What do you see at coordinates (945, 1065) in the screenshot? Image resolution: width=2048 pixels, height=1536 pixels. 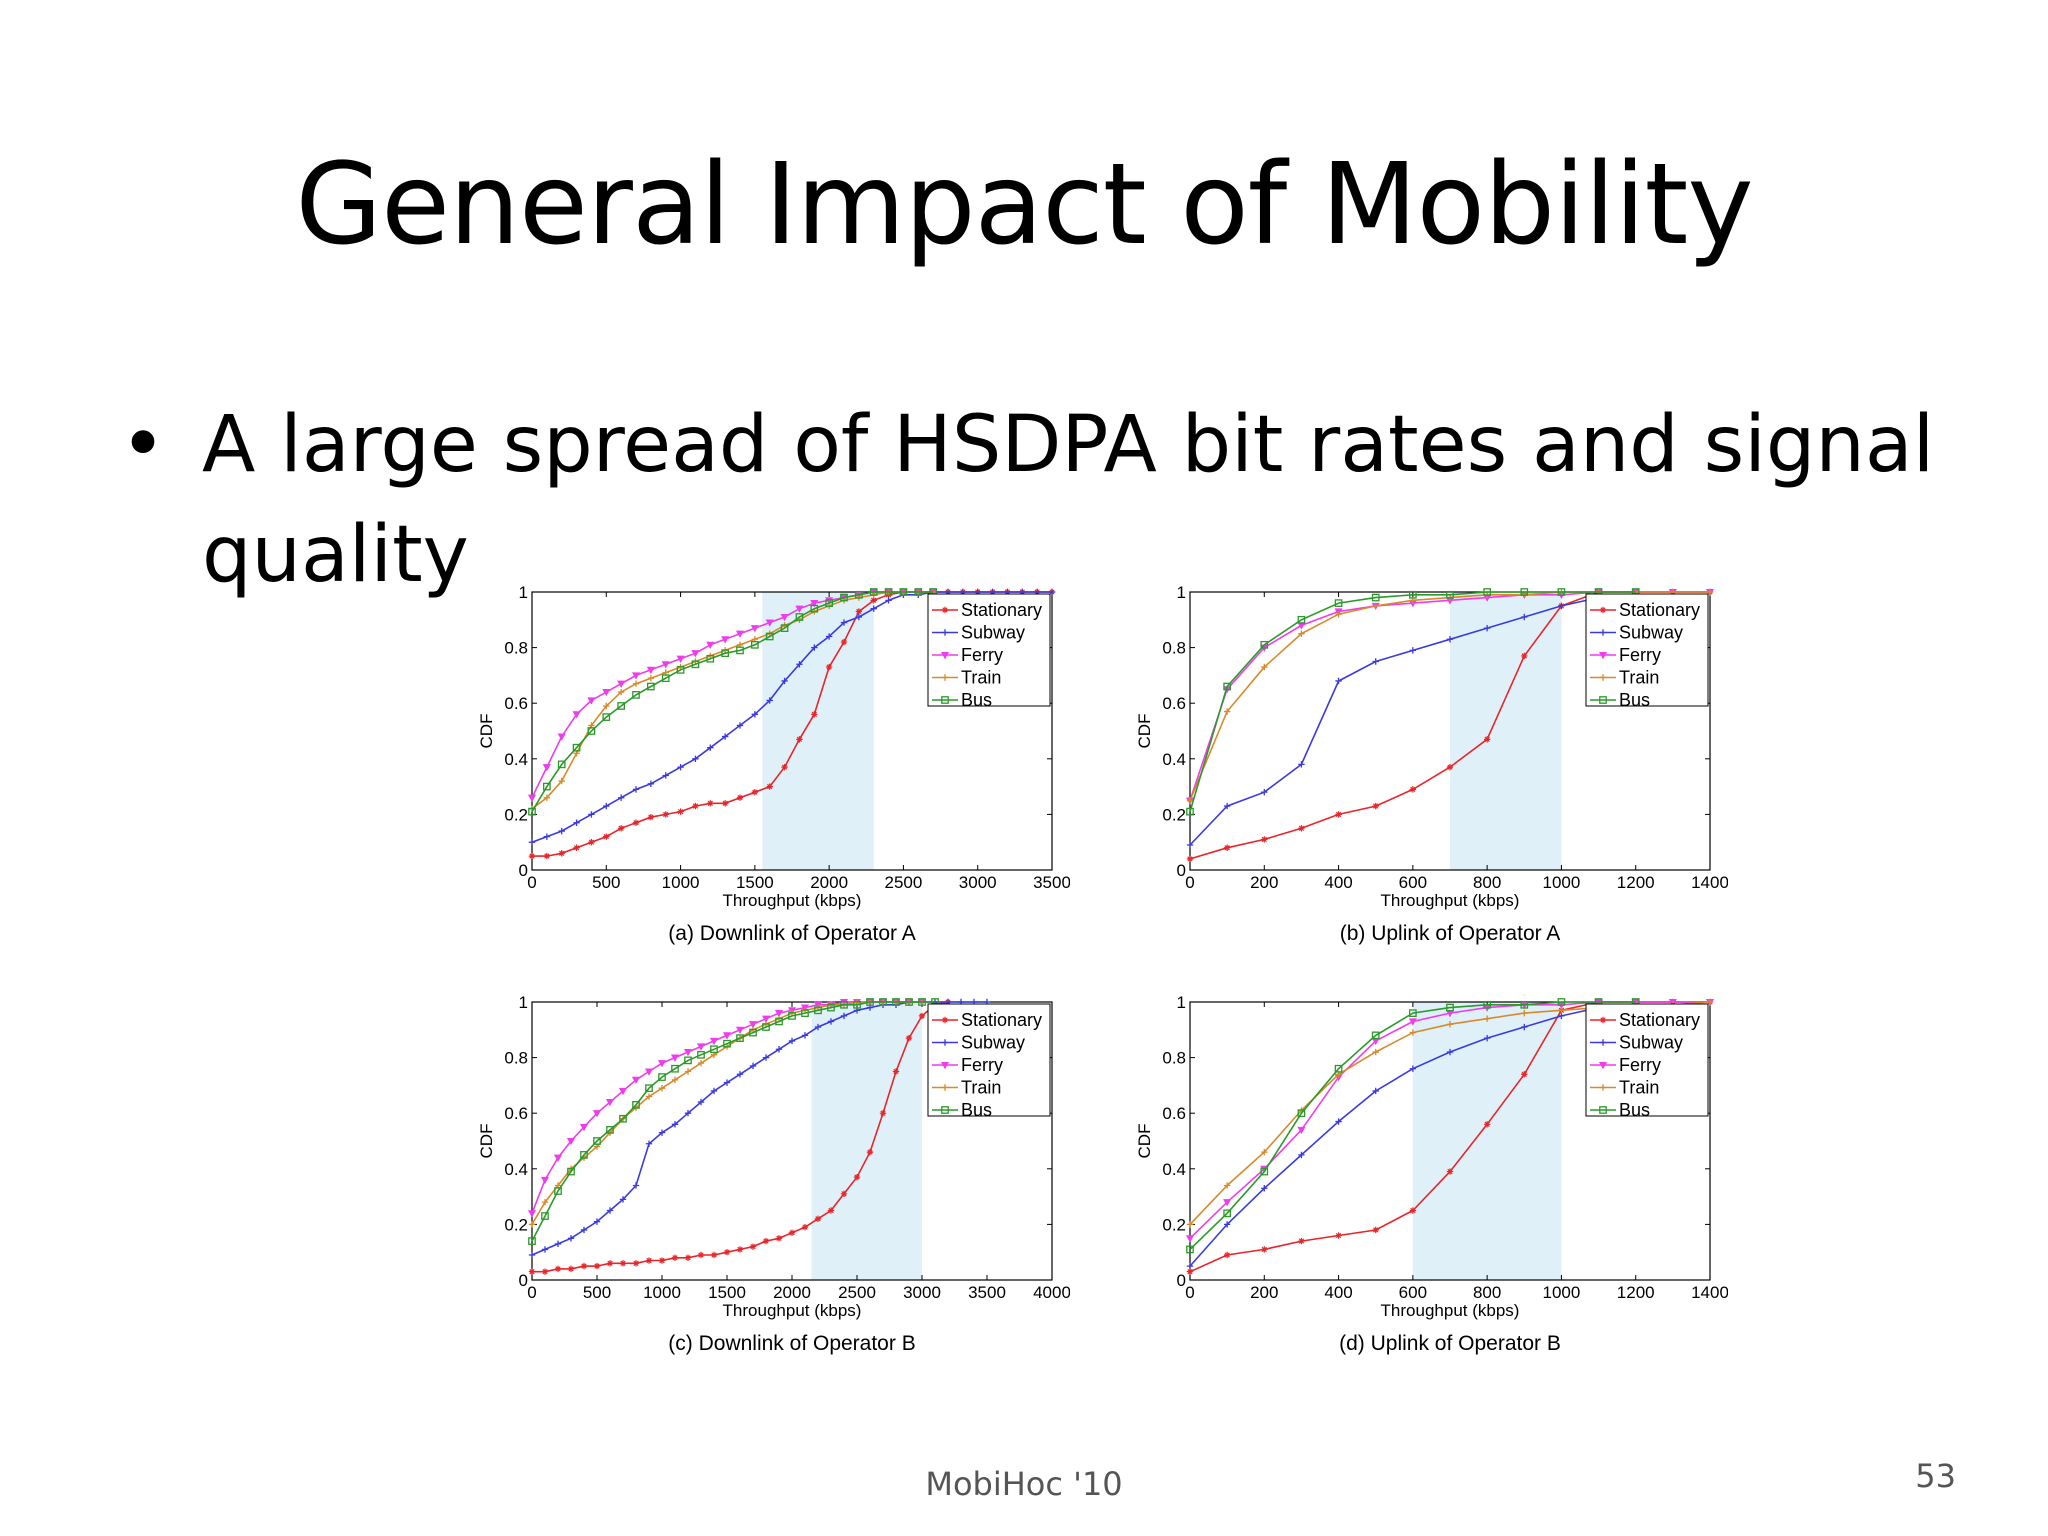 I see `legend-marker-ferry` at bounding box center [945, 1065].